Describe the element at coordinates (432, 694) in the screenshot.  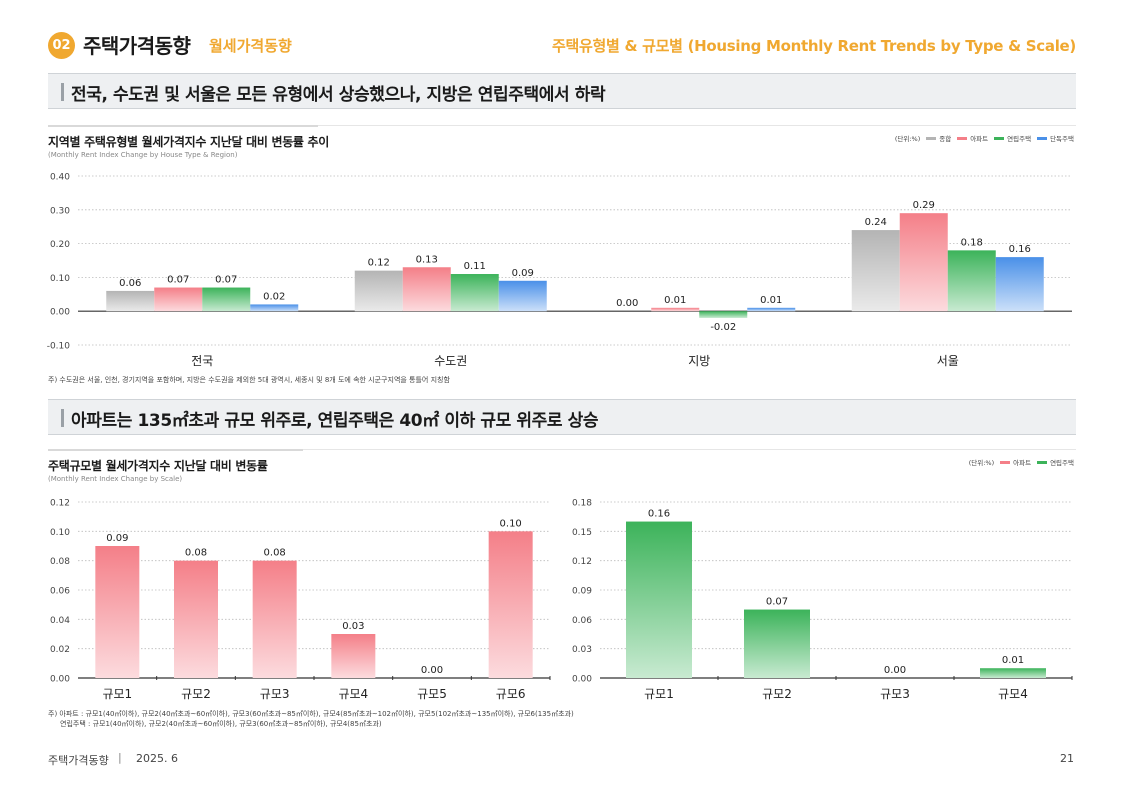
I see `x-category-label: 규모5` at that location.